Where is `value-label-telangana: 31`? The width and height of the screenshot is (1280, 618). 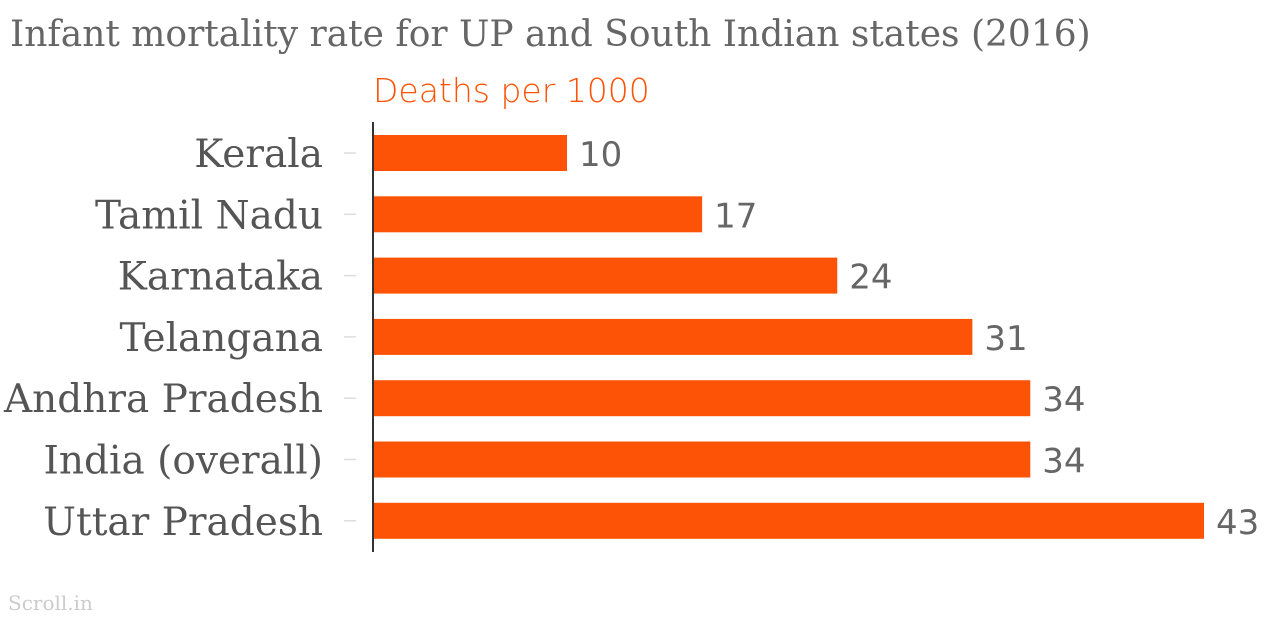 value-label-telangana: 31 is located at coordinates (1005, 339).